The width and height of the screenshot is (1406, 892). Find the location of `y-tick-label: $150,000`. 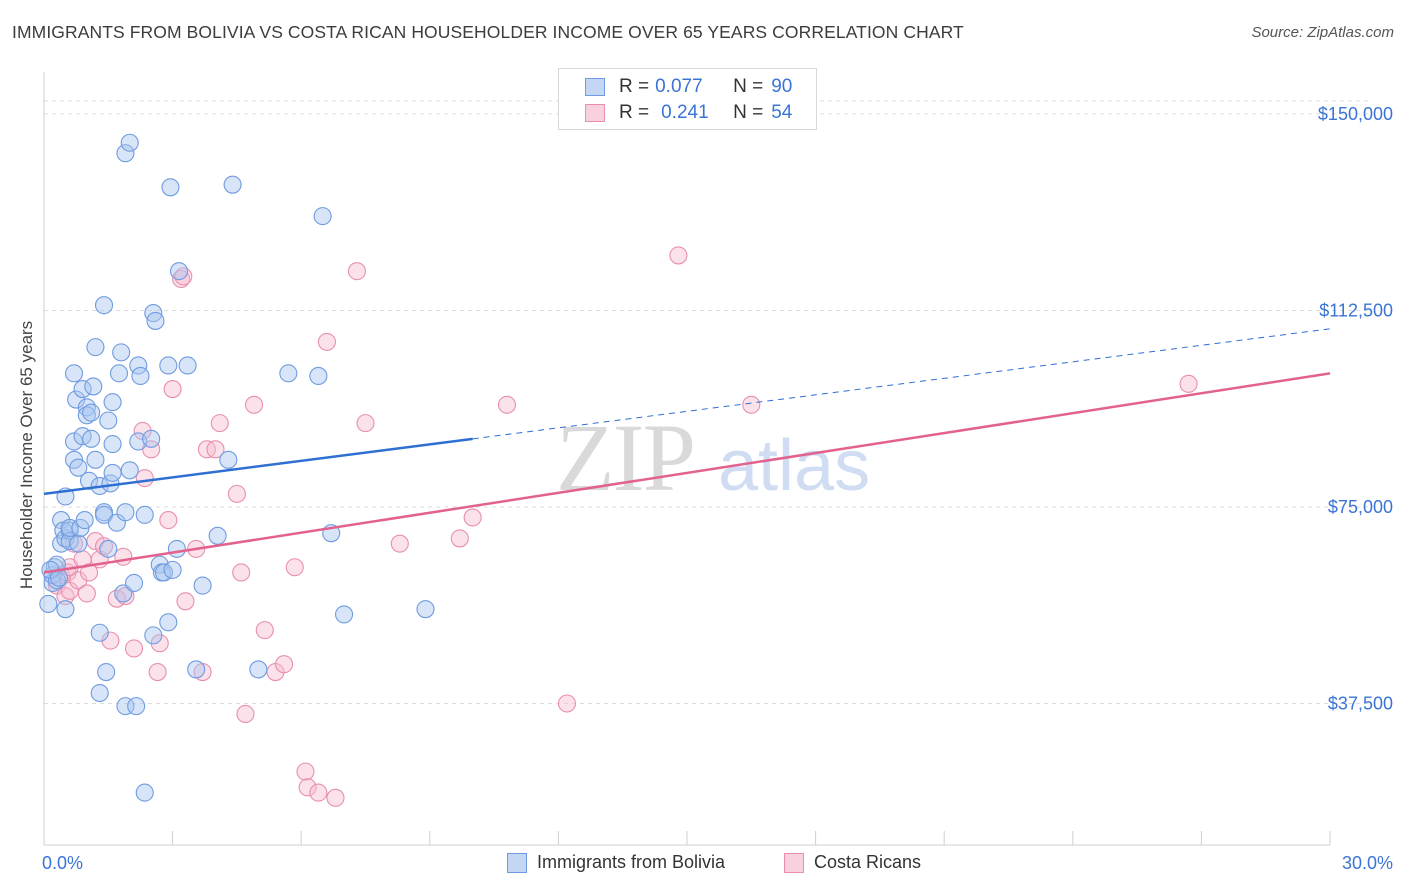

y-tick-label: $150,000 is located at coordinates (1355, 114).